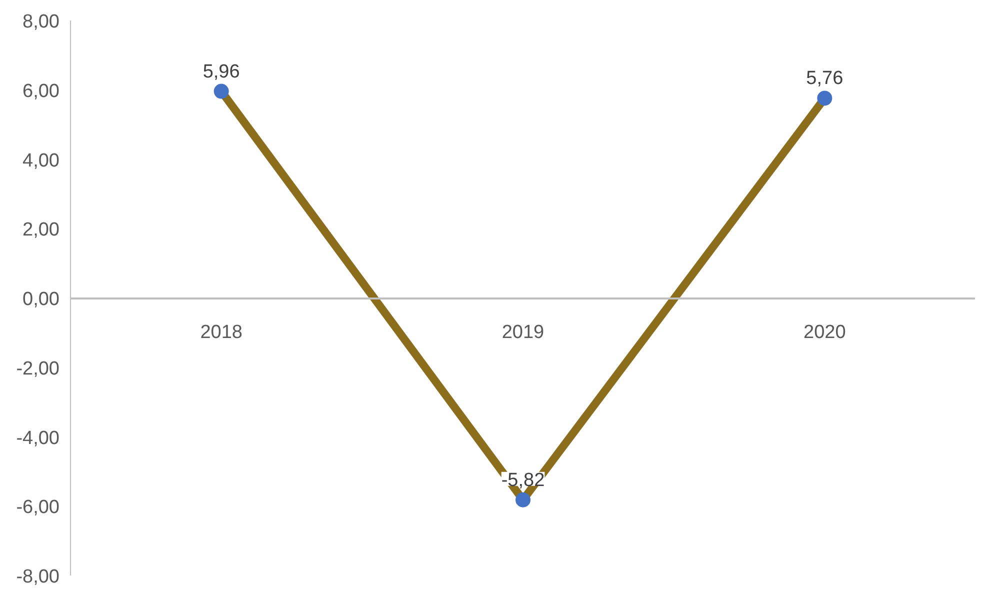 Image resolution: width=983 pixels, height=591 pixels. I want to click on y-tick-label: -6,00, so click(38, 507).